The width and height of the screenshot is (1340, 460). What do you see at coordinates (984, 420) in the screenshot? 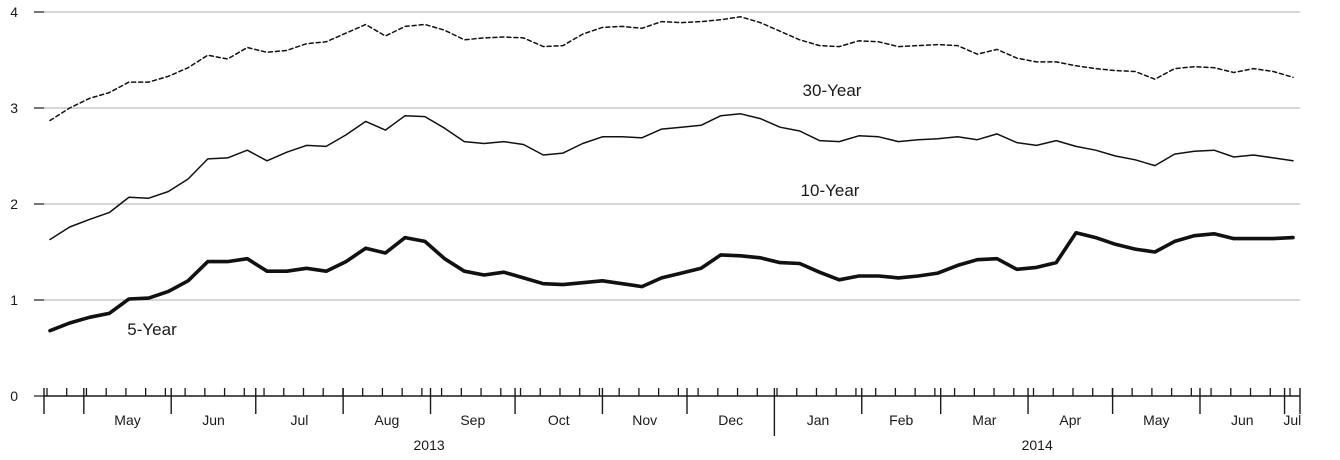
I see `x-month-label: Mar` at bounding box center [984, 420].